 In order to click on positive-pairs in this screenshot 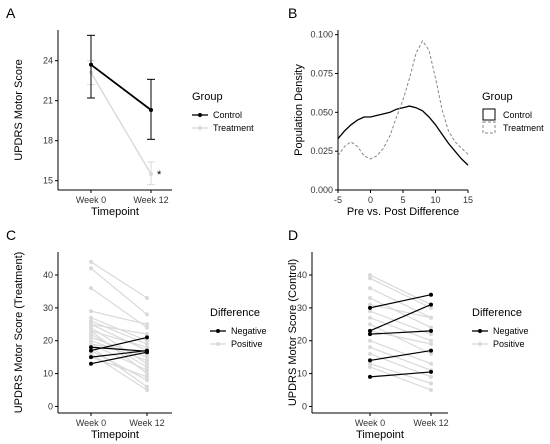, I will do `click(119, 325)`.